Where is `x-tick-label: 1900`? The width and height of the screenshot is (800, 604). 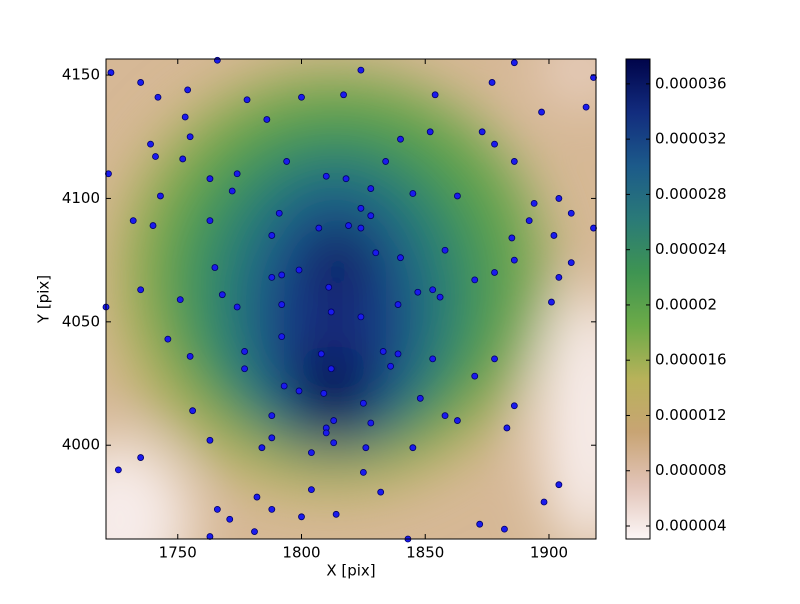 x-tick-label: 1900 is located at coordinates (549, 553).